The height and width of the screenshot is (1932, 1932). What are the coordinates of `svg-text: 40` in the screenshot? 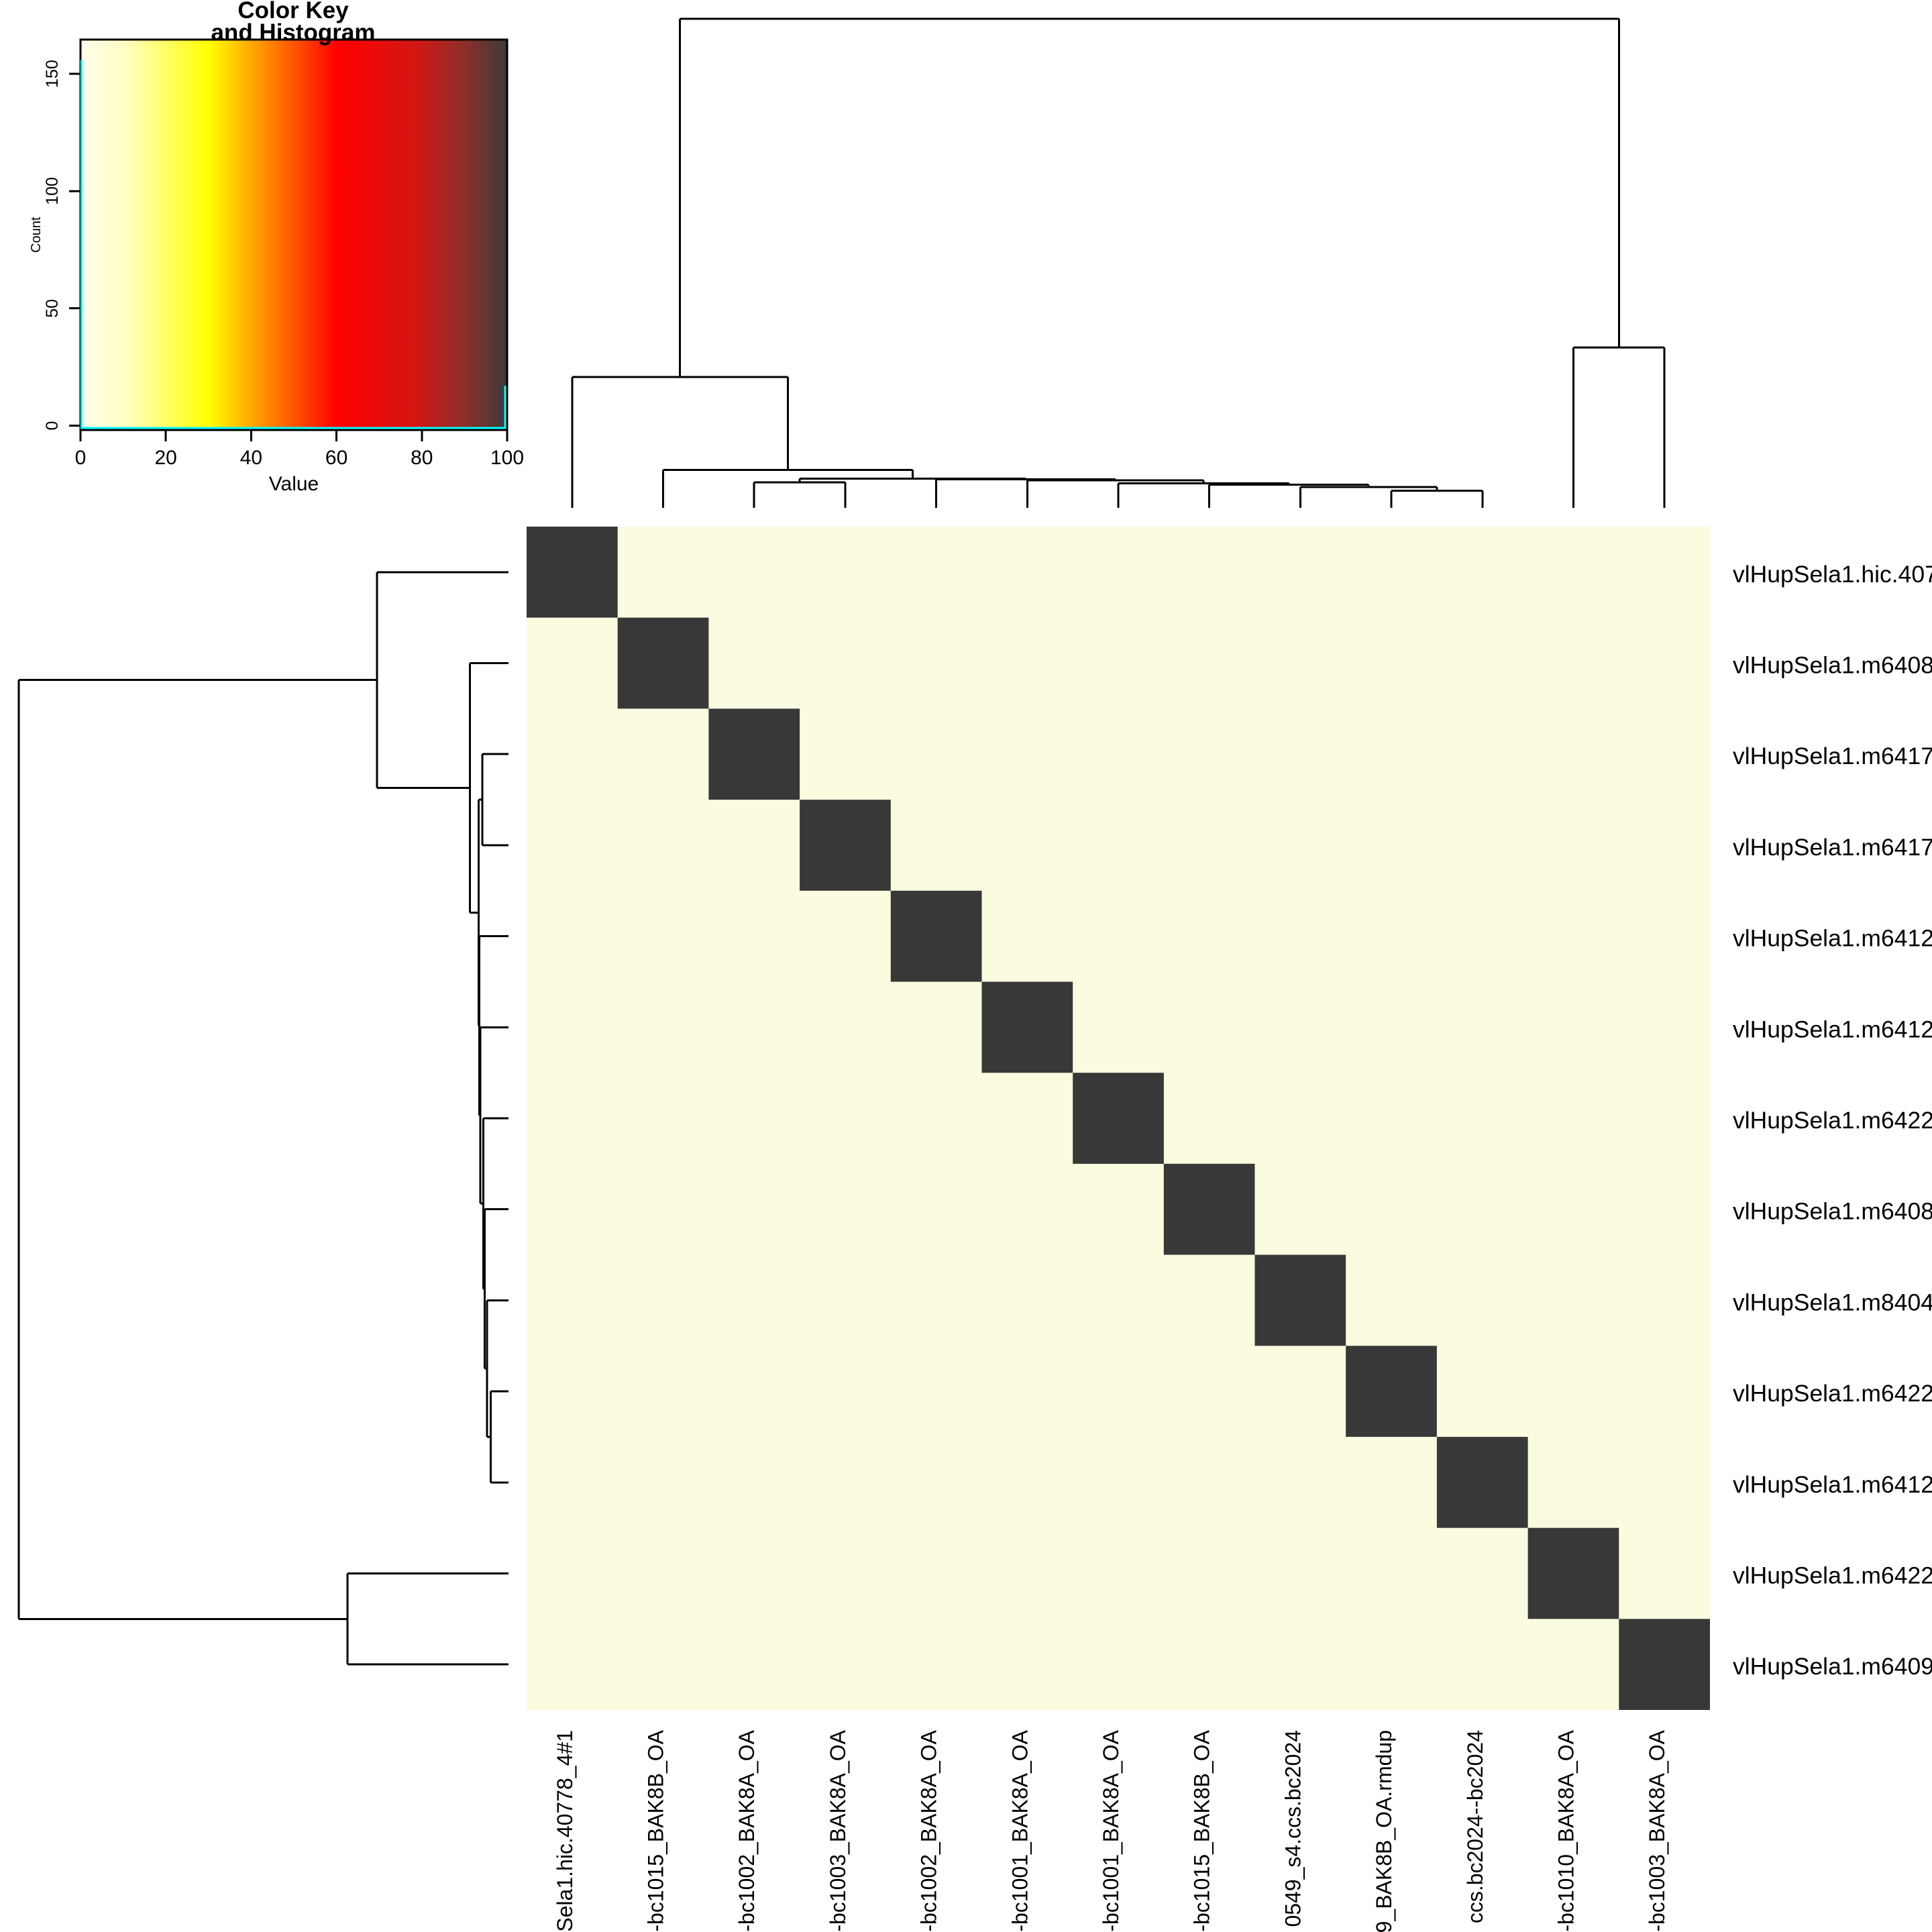 It's located at (251, 458).